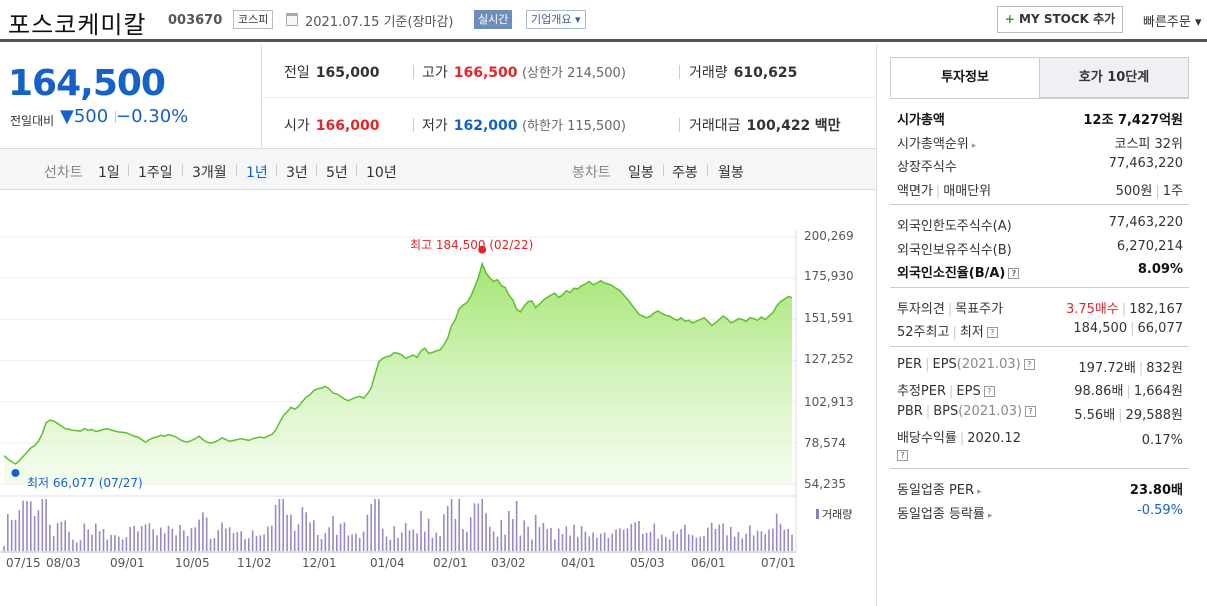 This screenshot has height=606, width=1207. What do you see at coordinates (485, 126) in the screenshot?
I see `stat-value: 162,000` at bounding box center [485, 126].